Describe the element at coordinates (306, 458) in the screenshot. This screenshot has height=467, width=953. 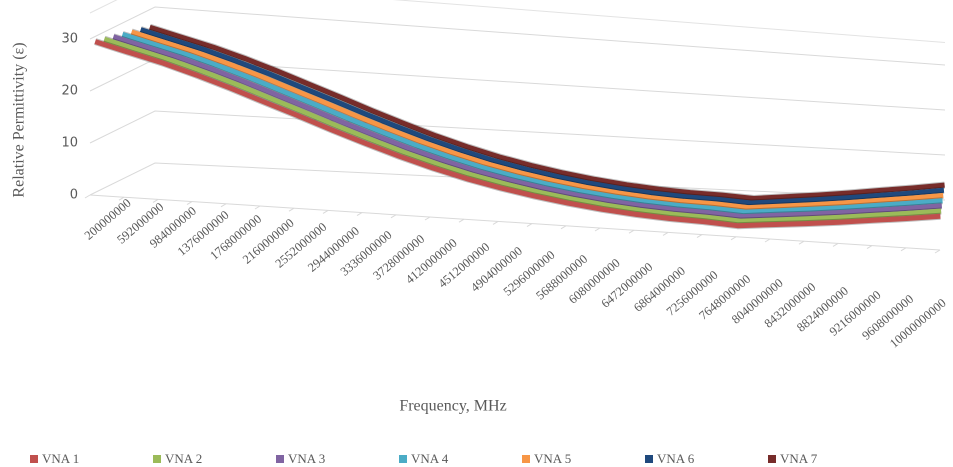
I see `legend-label: VNA 3` at that location.